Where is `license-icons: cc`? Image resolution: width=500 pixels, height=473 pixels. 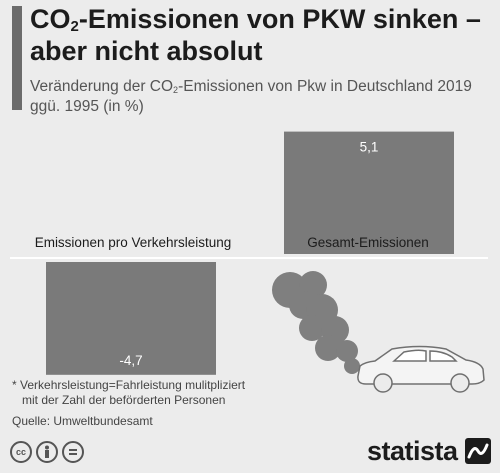 license-icons: cc is located at coordinates (47, 452).